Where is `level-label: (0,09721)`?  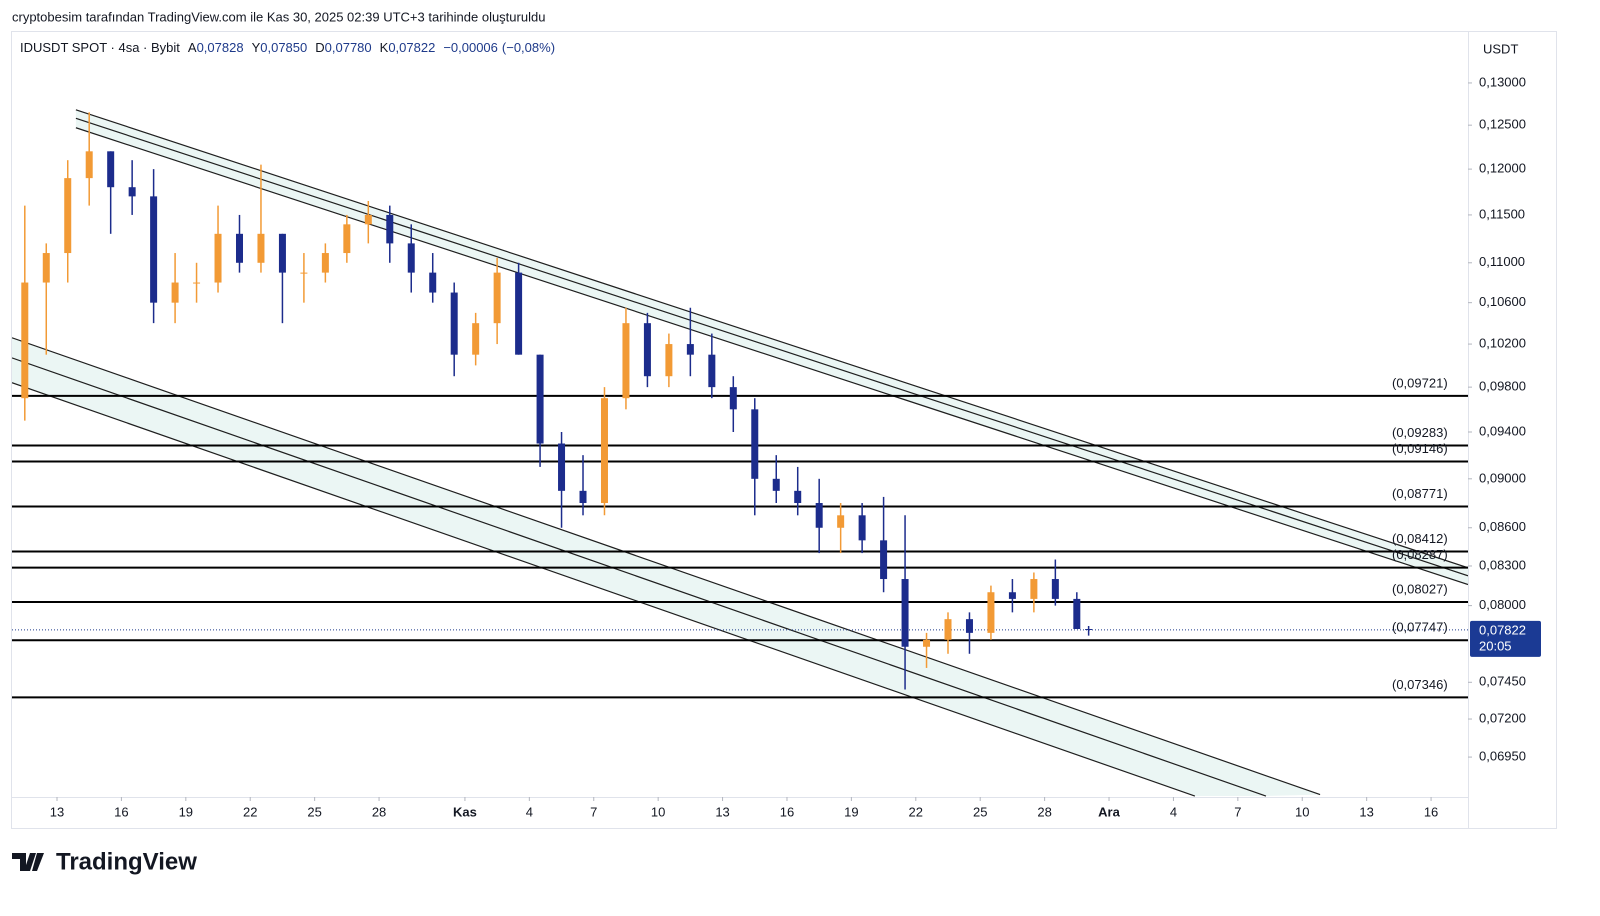 level-label: (0,09721) is located at coordinates (1420, 382).